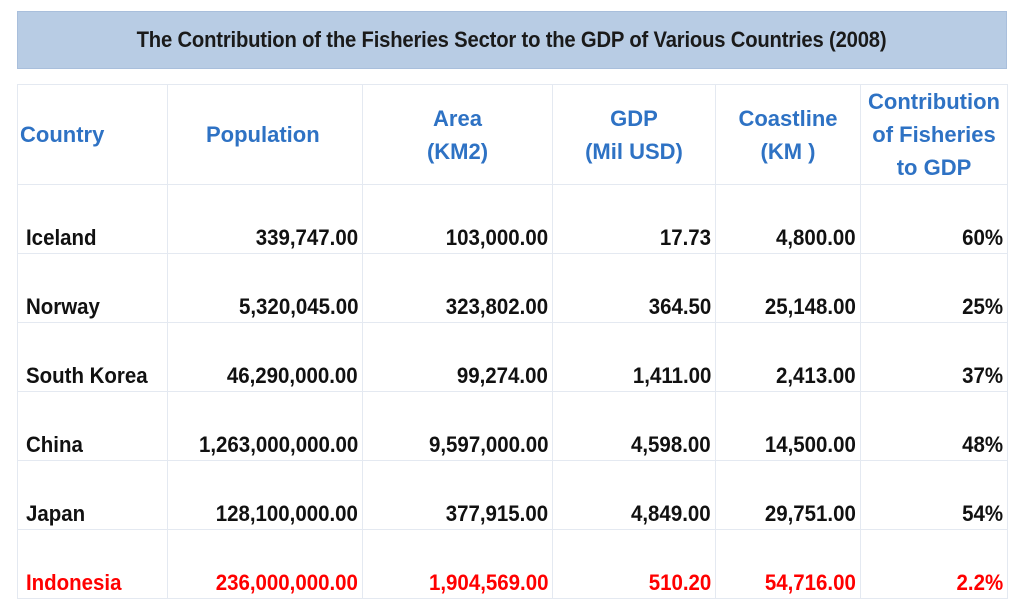  What do you see at coordinates (265, 564) in the screenshot?
I see `cell-population: 236,000,000.00` at bounding box center [265, 564].